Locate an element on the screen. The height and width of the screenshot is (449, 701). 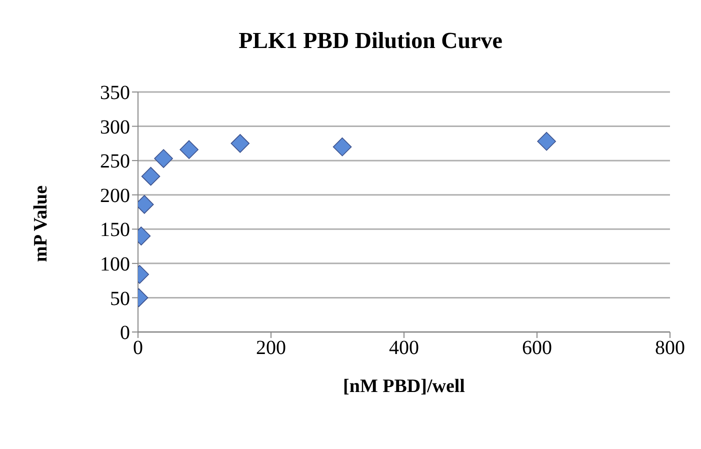
y-tick-label: 200 is located at coordinates (115, 195).